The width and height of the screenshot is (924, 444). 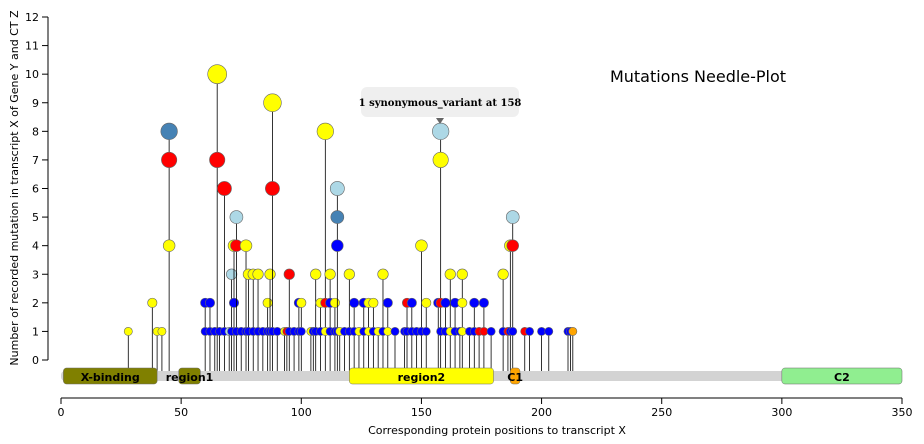 What do you see at coordinates (35, 303) in the screenshot?
I see `y-tick-label: 2` at bounding box center [35, 303].